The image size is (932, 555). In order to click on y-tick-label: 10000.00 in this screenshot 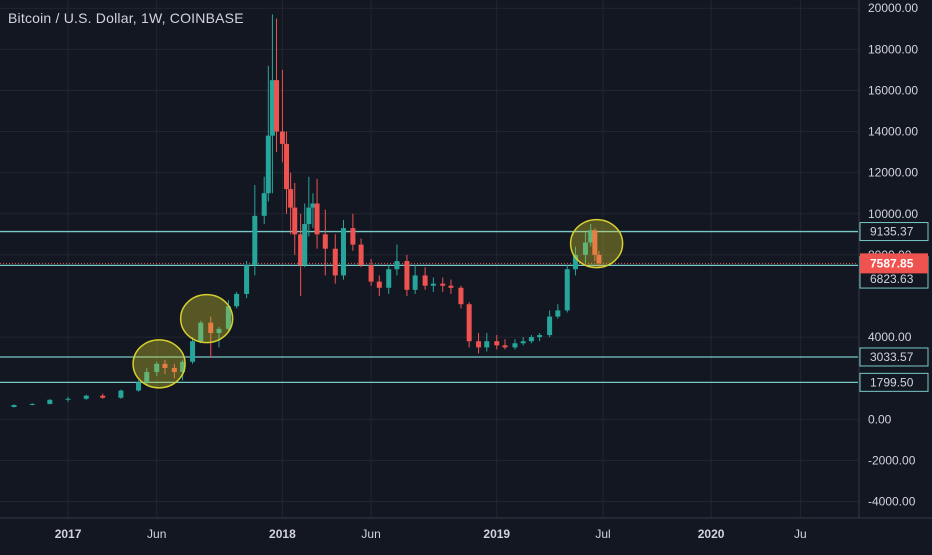, I will do `click(893, 214)`.